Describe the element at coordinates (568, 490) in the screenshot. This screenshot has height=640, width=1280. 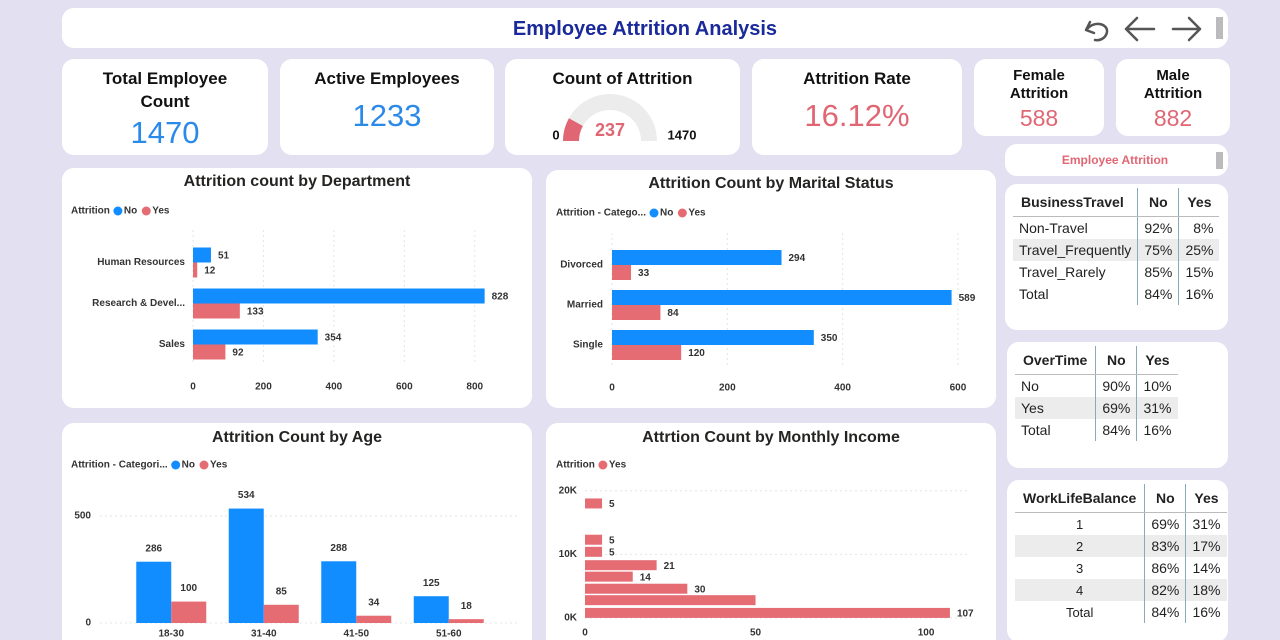
I see `y-tick-label: 20K` at that location.